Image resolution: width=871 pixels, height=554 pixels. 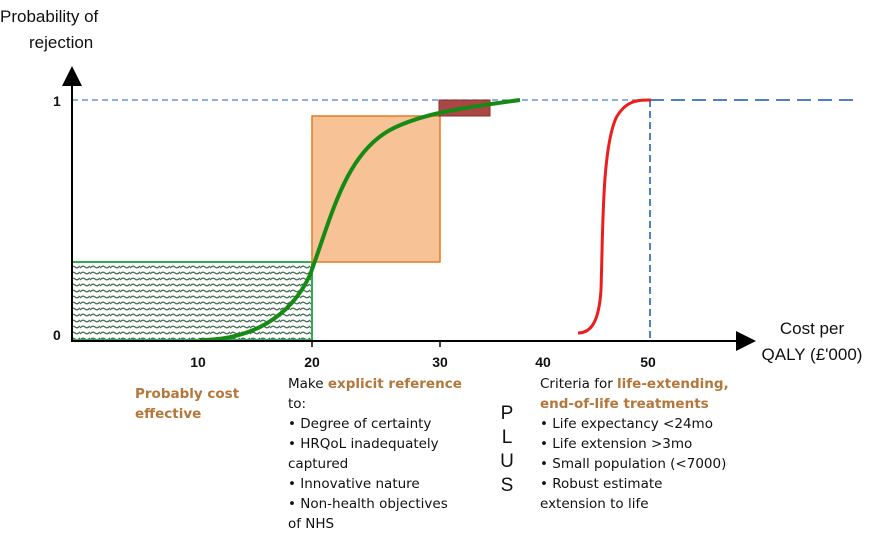 I want to click on right-bullet-1: • Life expectancy <24mo, so click(x=626, y=424).